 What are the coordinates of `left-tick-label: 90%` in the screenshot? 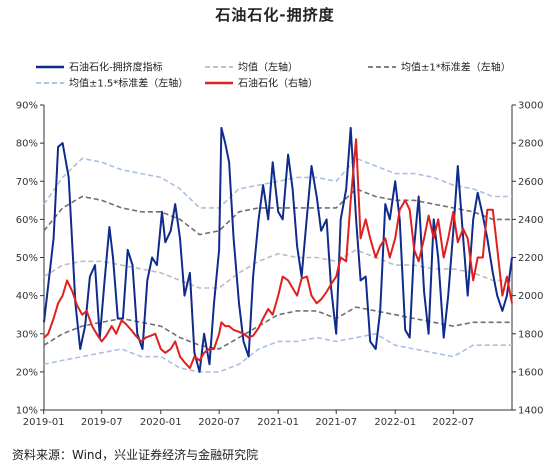 It's located at (27, 106).